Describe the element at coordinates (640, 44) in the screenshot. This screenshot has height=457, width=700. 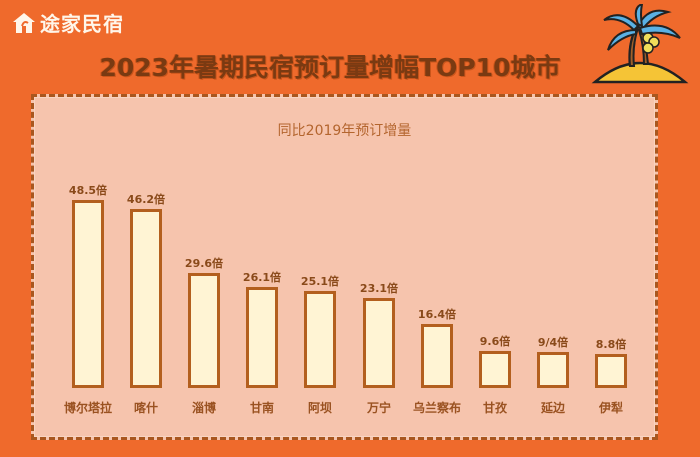
I see `palm-tree-island-icon` at that location.